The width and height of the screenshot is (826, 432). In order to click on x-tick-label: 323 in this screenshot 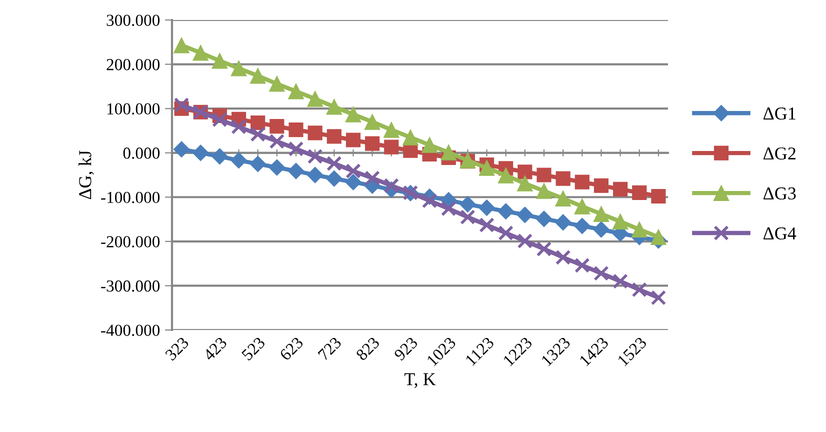, I will do `click(177, 348)`.